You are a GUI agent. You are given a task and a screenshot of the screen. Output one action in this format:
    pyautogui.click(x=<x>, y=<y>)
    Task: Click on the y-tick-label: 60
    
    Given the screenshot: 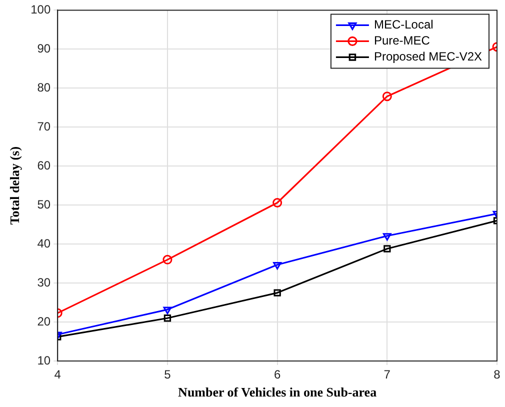 What is the action you would take?
    pyautogui.click(x=44, y=165)
    